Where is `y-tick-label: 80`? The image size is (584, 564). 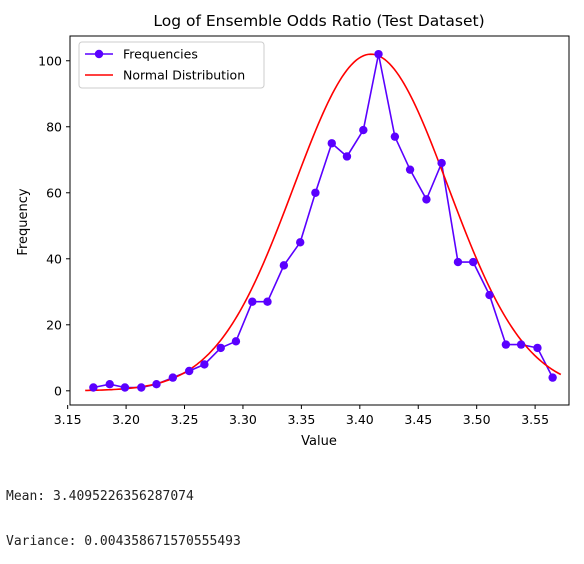
y-tick-label: 80 is located at coordinates (54, 126).